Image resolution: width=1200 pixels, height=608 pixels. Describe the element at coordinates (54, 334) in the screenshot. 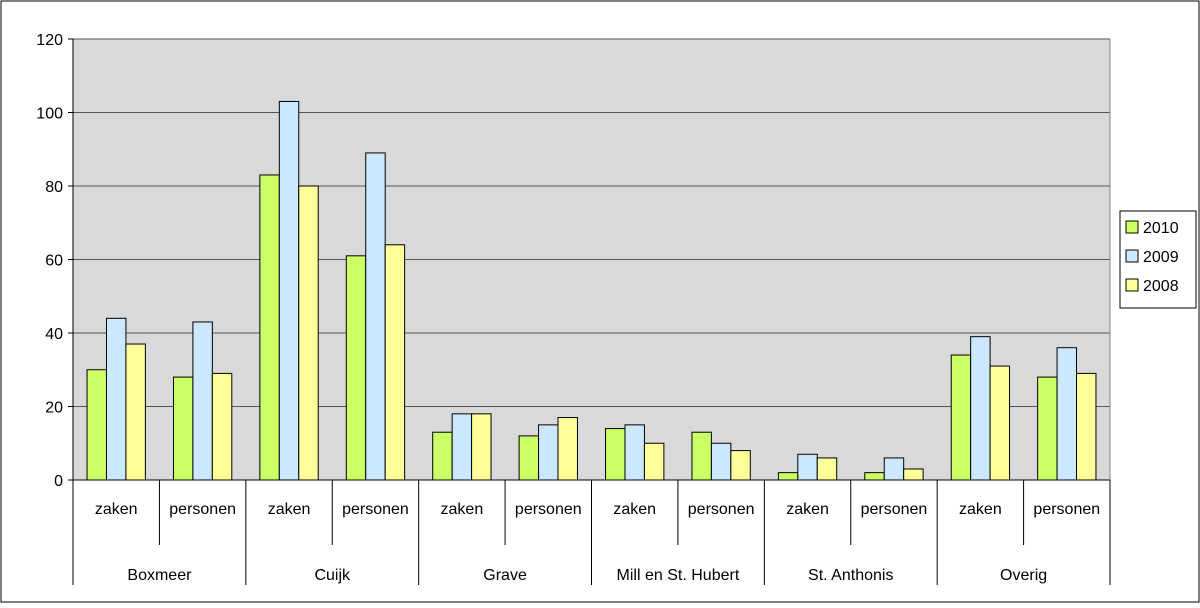

I see `y-tick-label: 40` at that location.